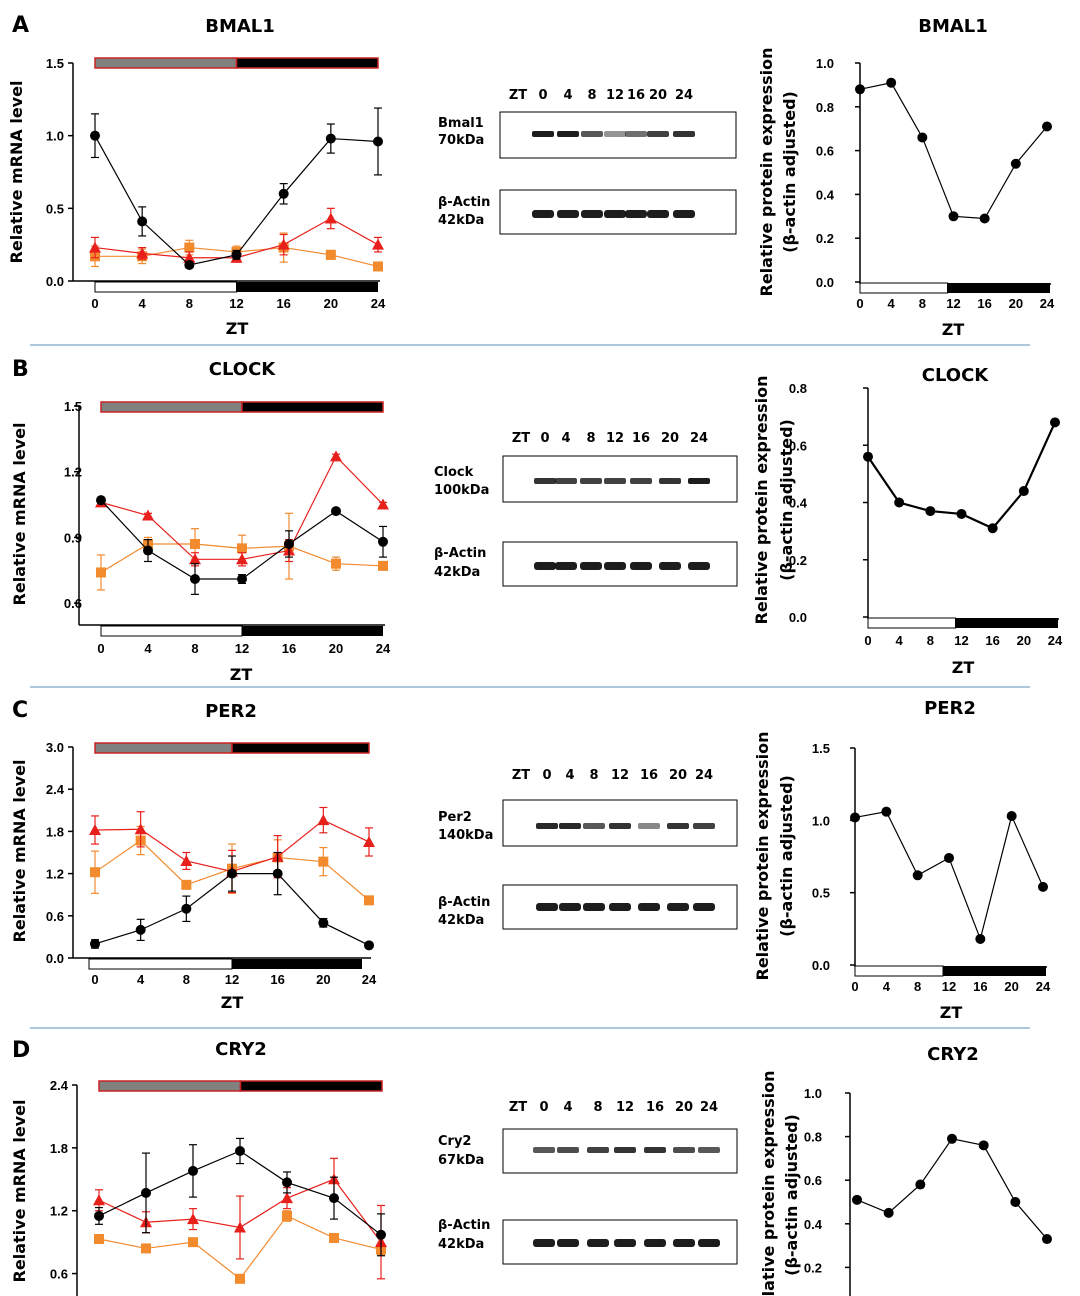  What do you see at coordinates (55, 747) in the screenshot?
I see `y-tick-label: 3.0` at bounding box center [55, 747].